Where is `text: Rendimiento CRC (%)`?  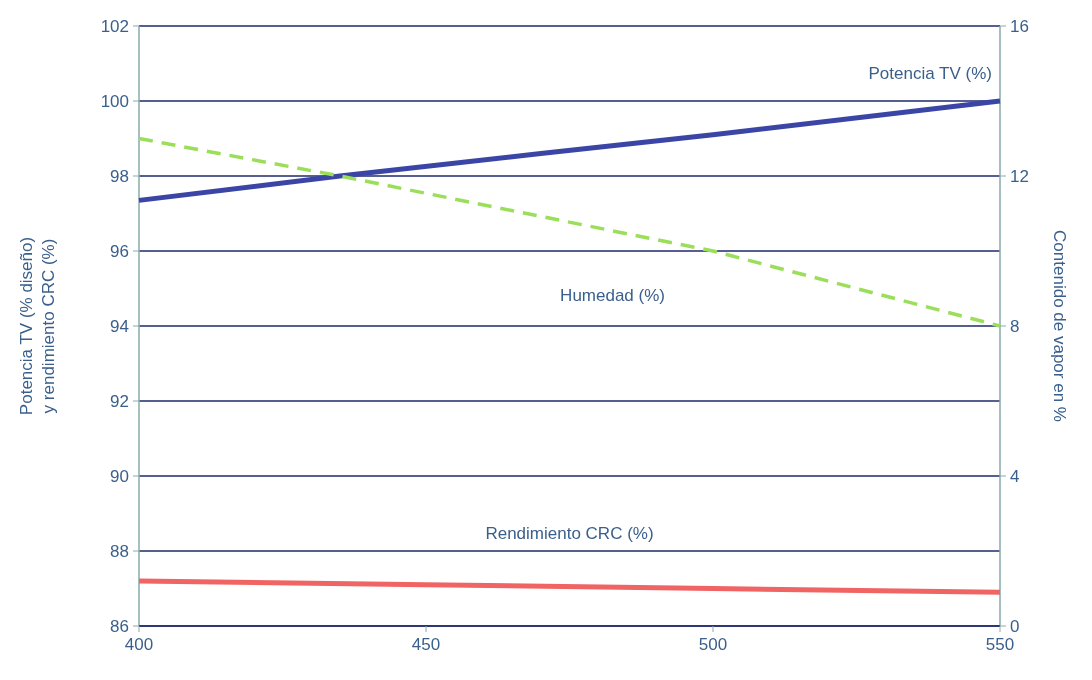
text: Rendimiento CRC (%) is located at coordinates (569, 533).